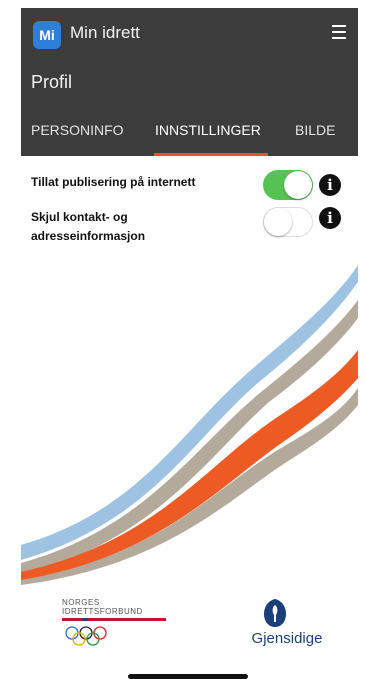 The image size is (365, 679). What do you see at coordinates (287, 624) in the screenshot?
I see `gjensidige-logo: Gjensidige` at bounding box center [287, 624].